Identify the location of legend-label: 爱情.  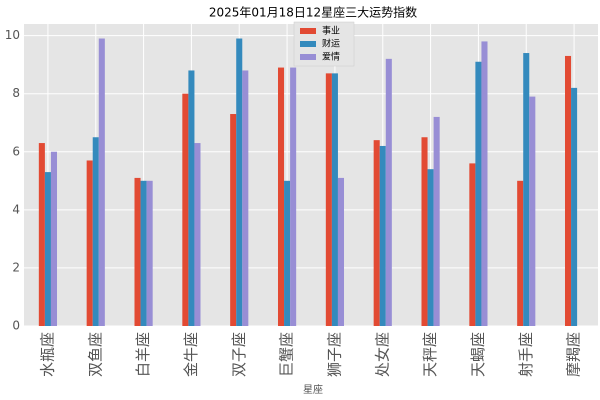
(331, 57).